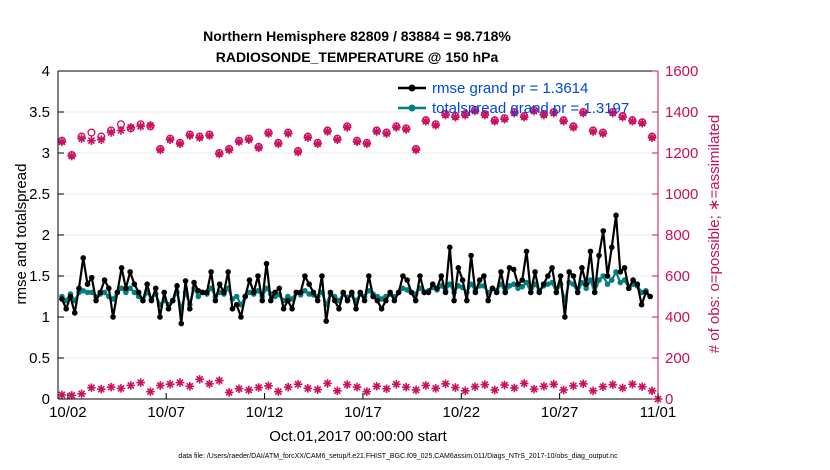 The image size is (830, 470). I want to click on x-tick-label-4: 10/22, so click(462, 412).